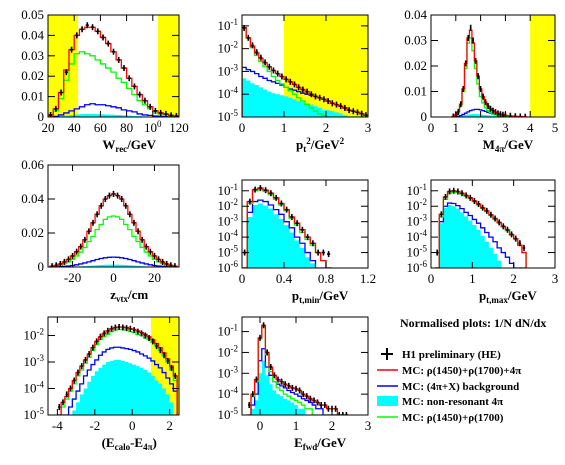  I want to click on x-tick-label: 5, so click(555, 127).